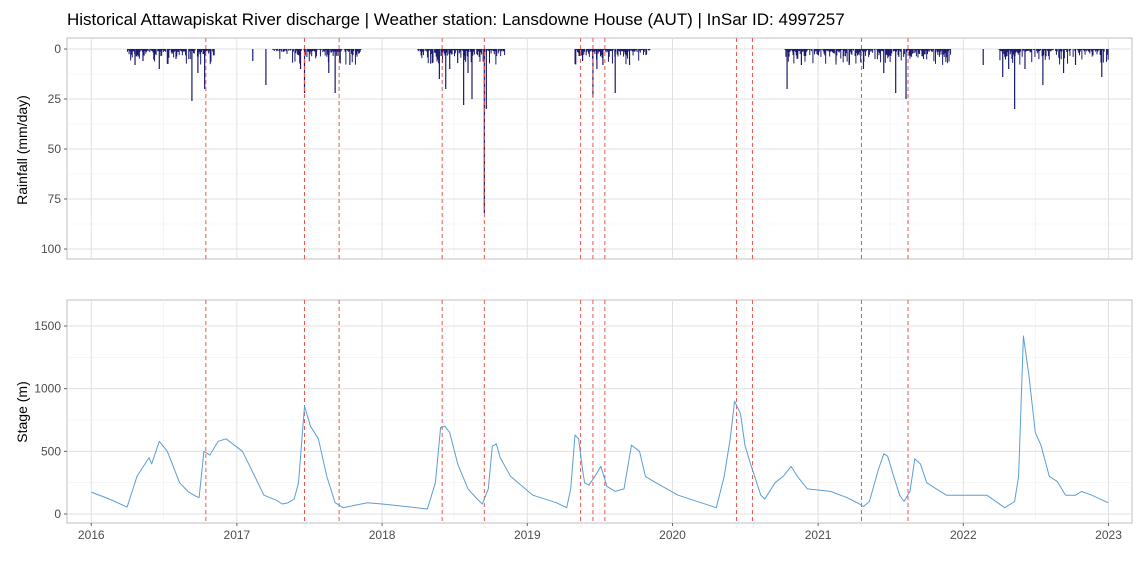 The width and height of the screenshot is (1145, 575). What do you see at coordinates (47, 389) in the screenshot?
I see `stage-y-tick-label: 1000` at bounding box center [47, 389].